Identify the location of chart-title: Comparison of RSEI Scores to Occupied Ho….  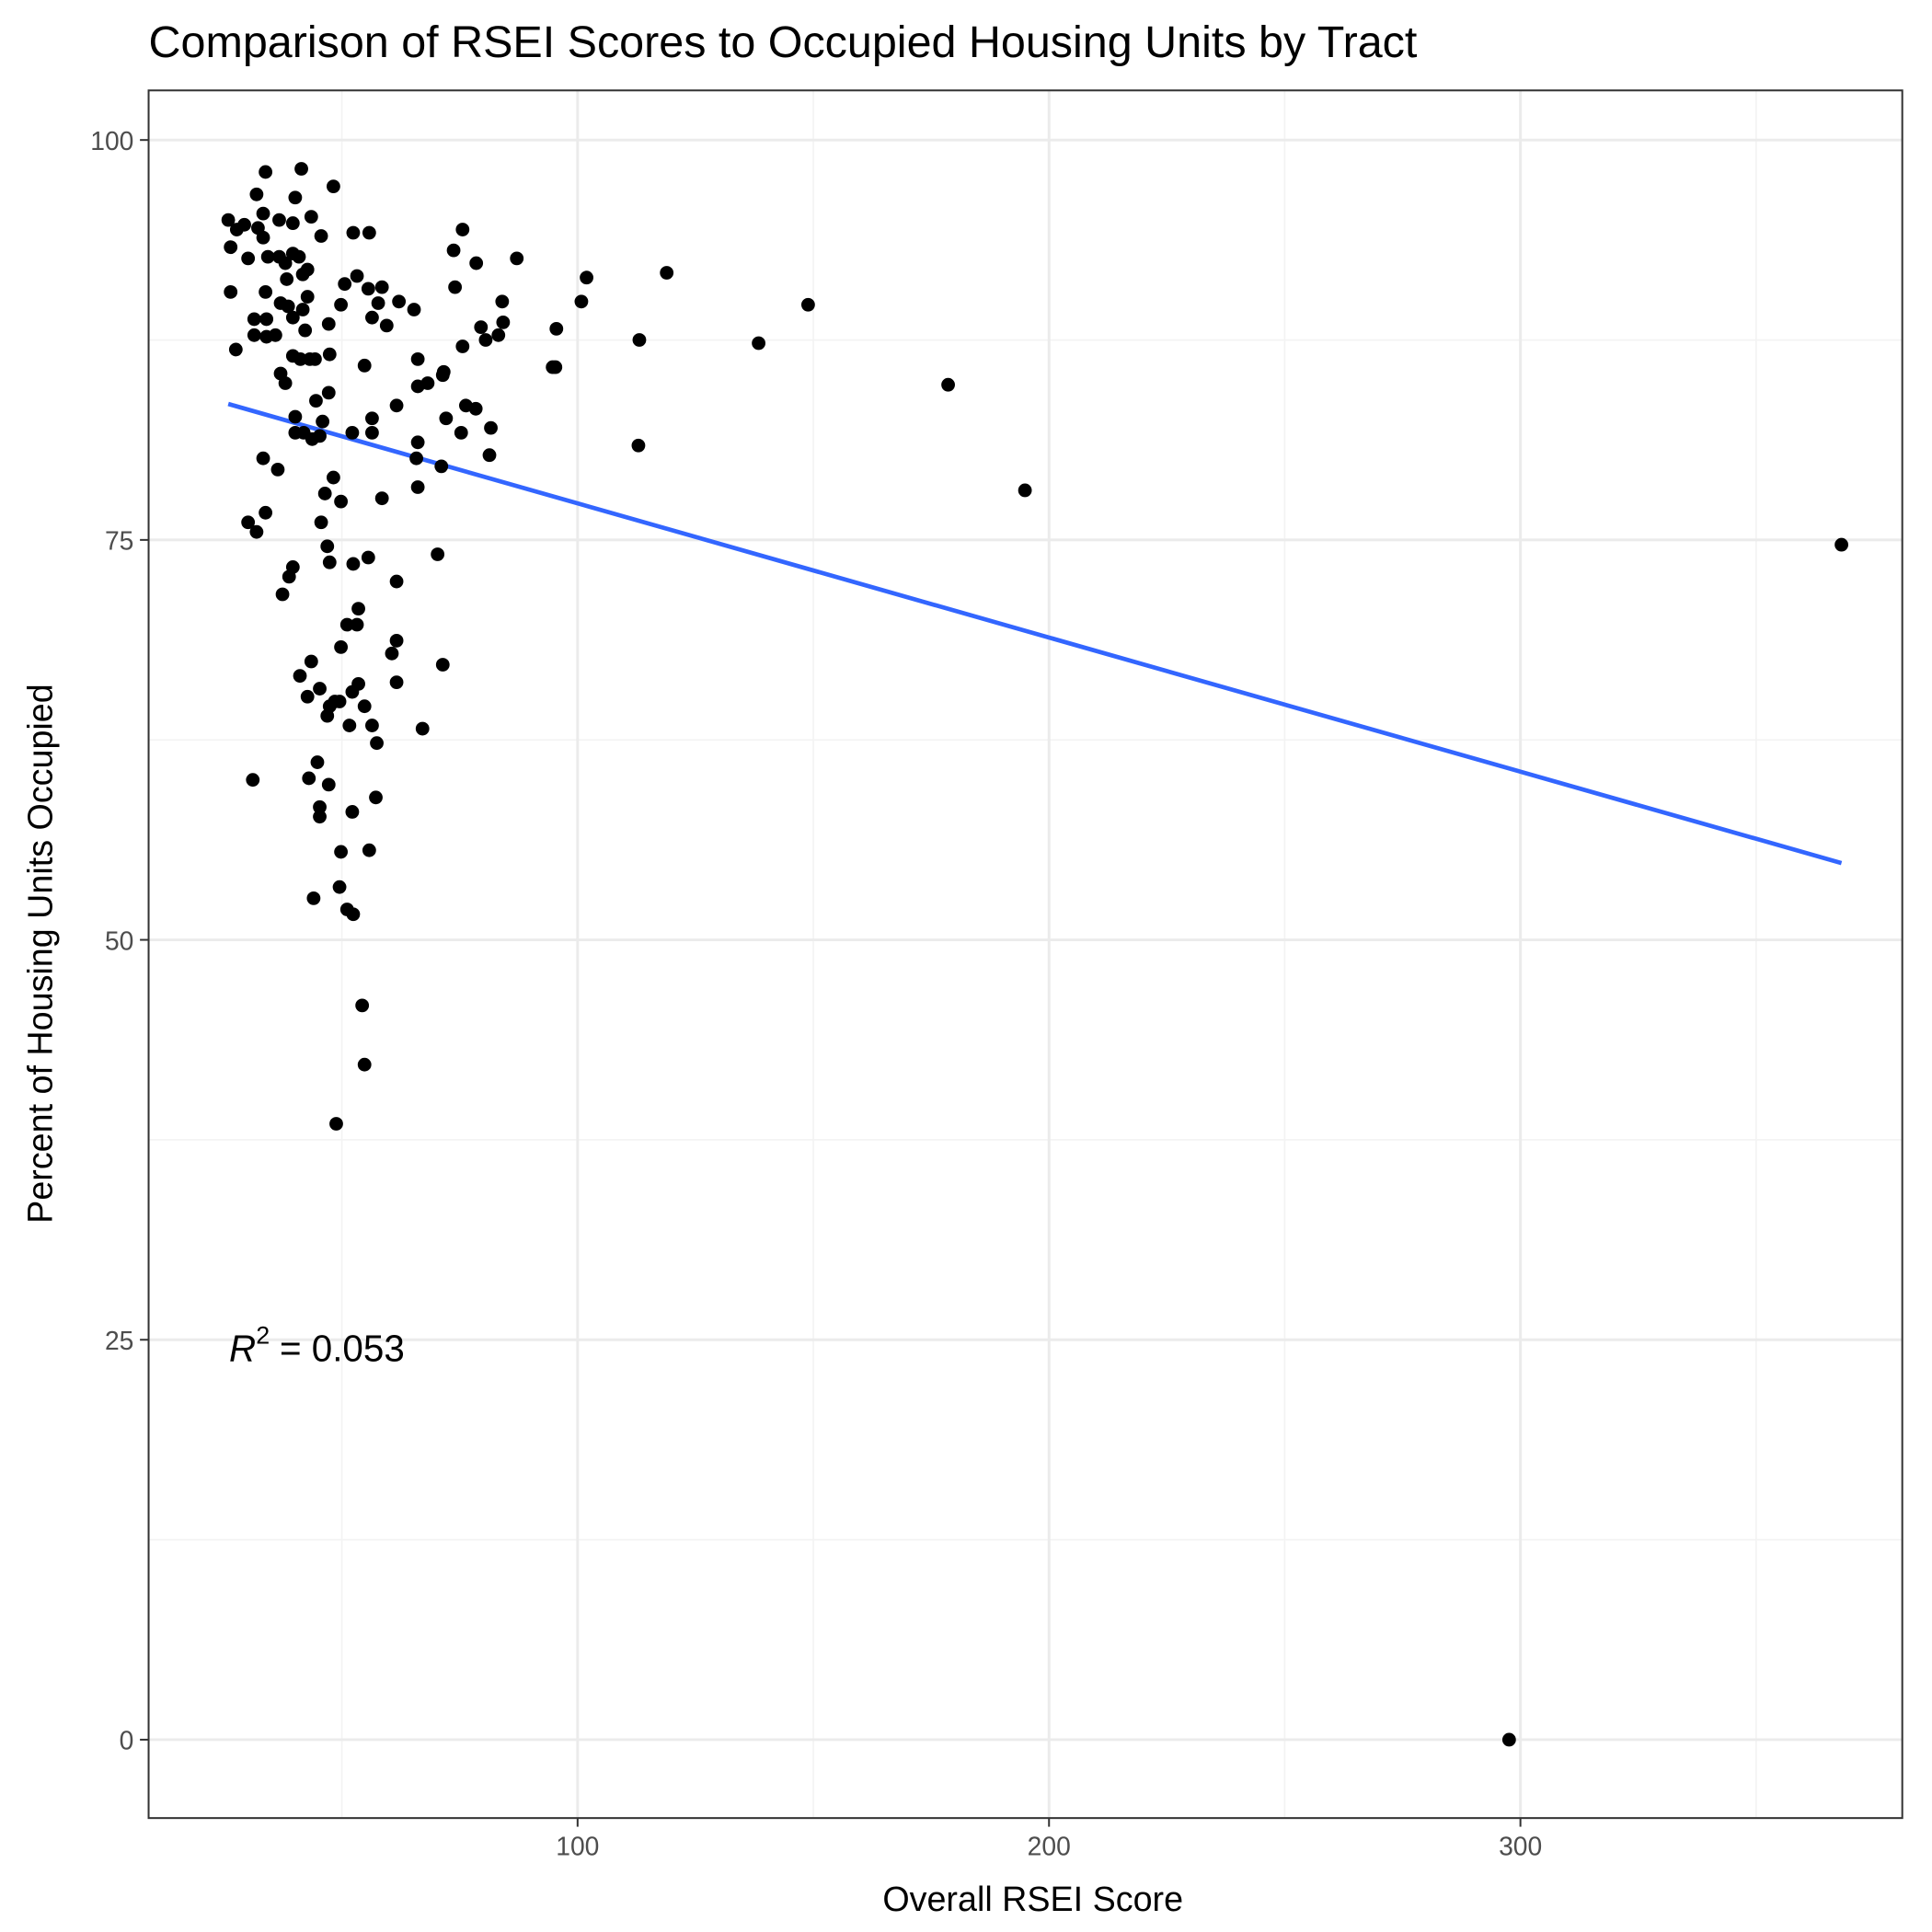
(783, 42).